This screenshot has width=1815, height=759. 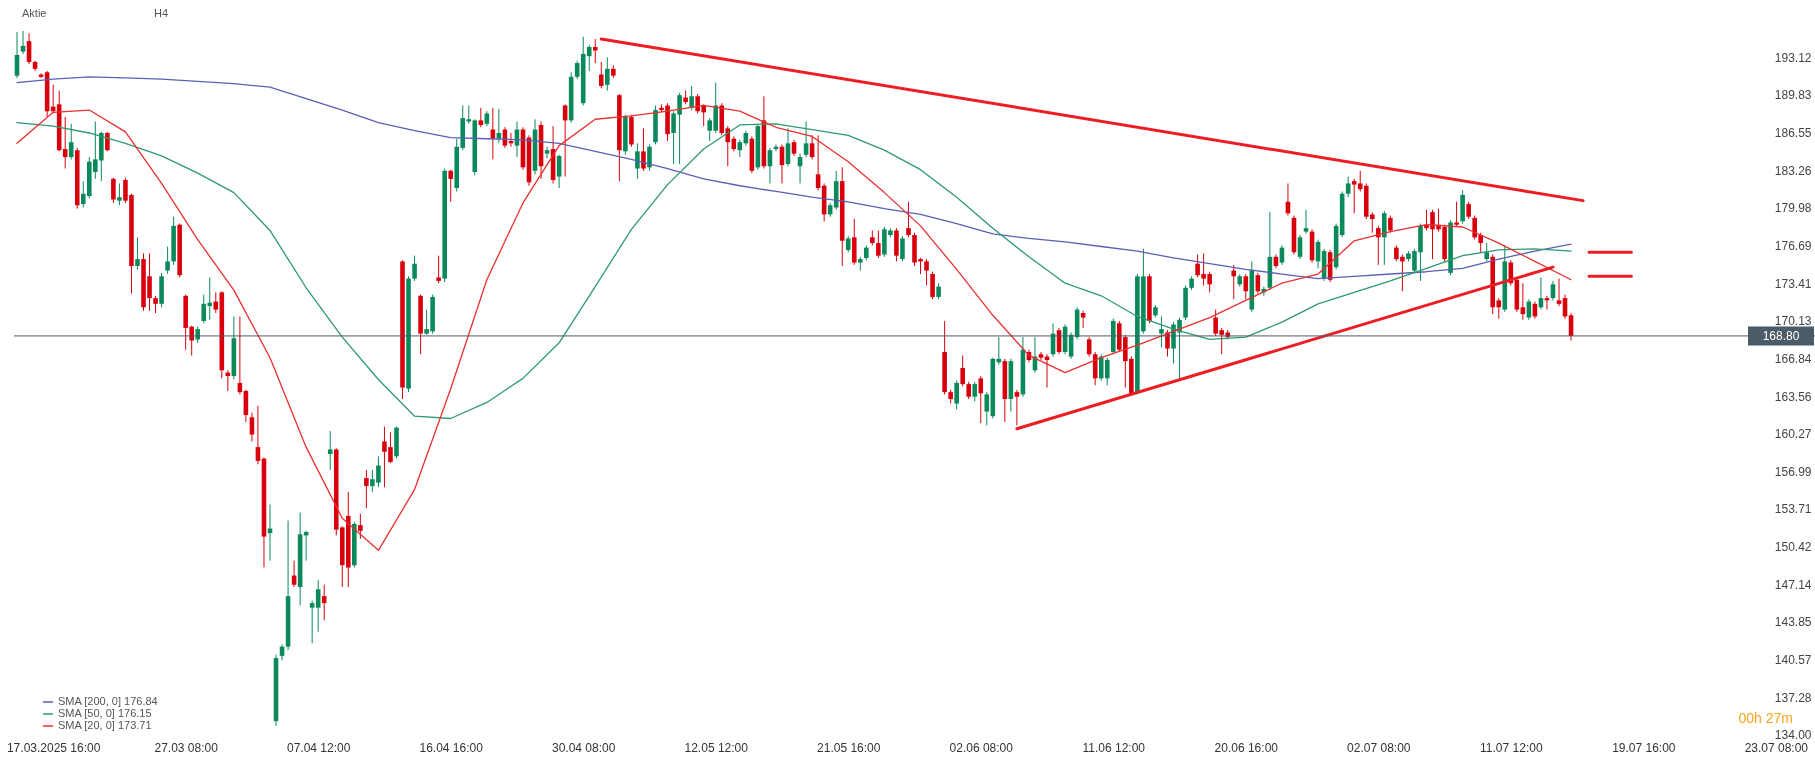 I want to click on y-tick-label: 134.00, so click(x=1793, y=735).